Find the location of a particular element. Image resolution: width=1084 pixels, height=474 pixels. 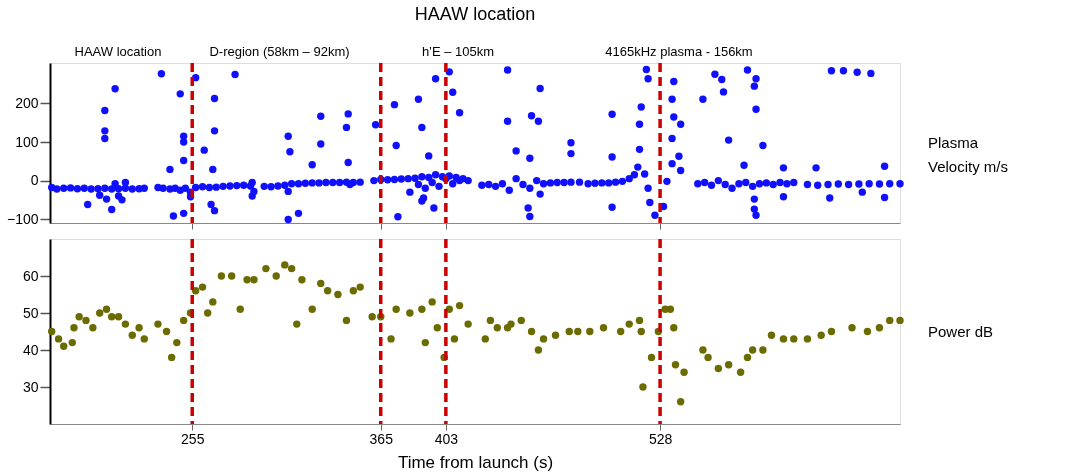

y-tick-label: 30 is located at coordinates (30, 386).